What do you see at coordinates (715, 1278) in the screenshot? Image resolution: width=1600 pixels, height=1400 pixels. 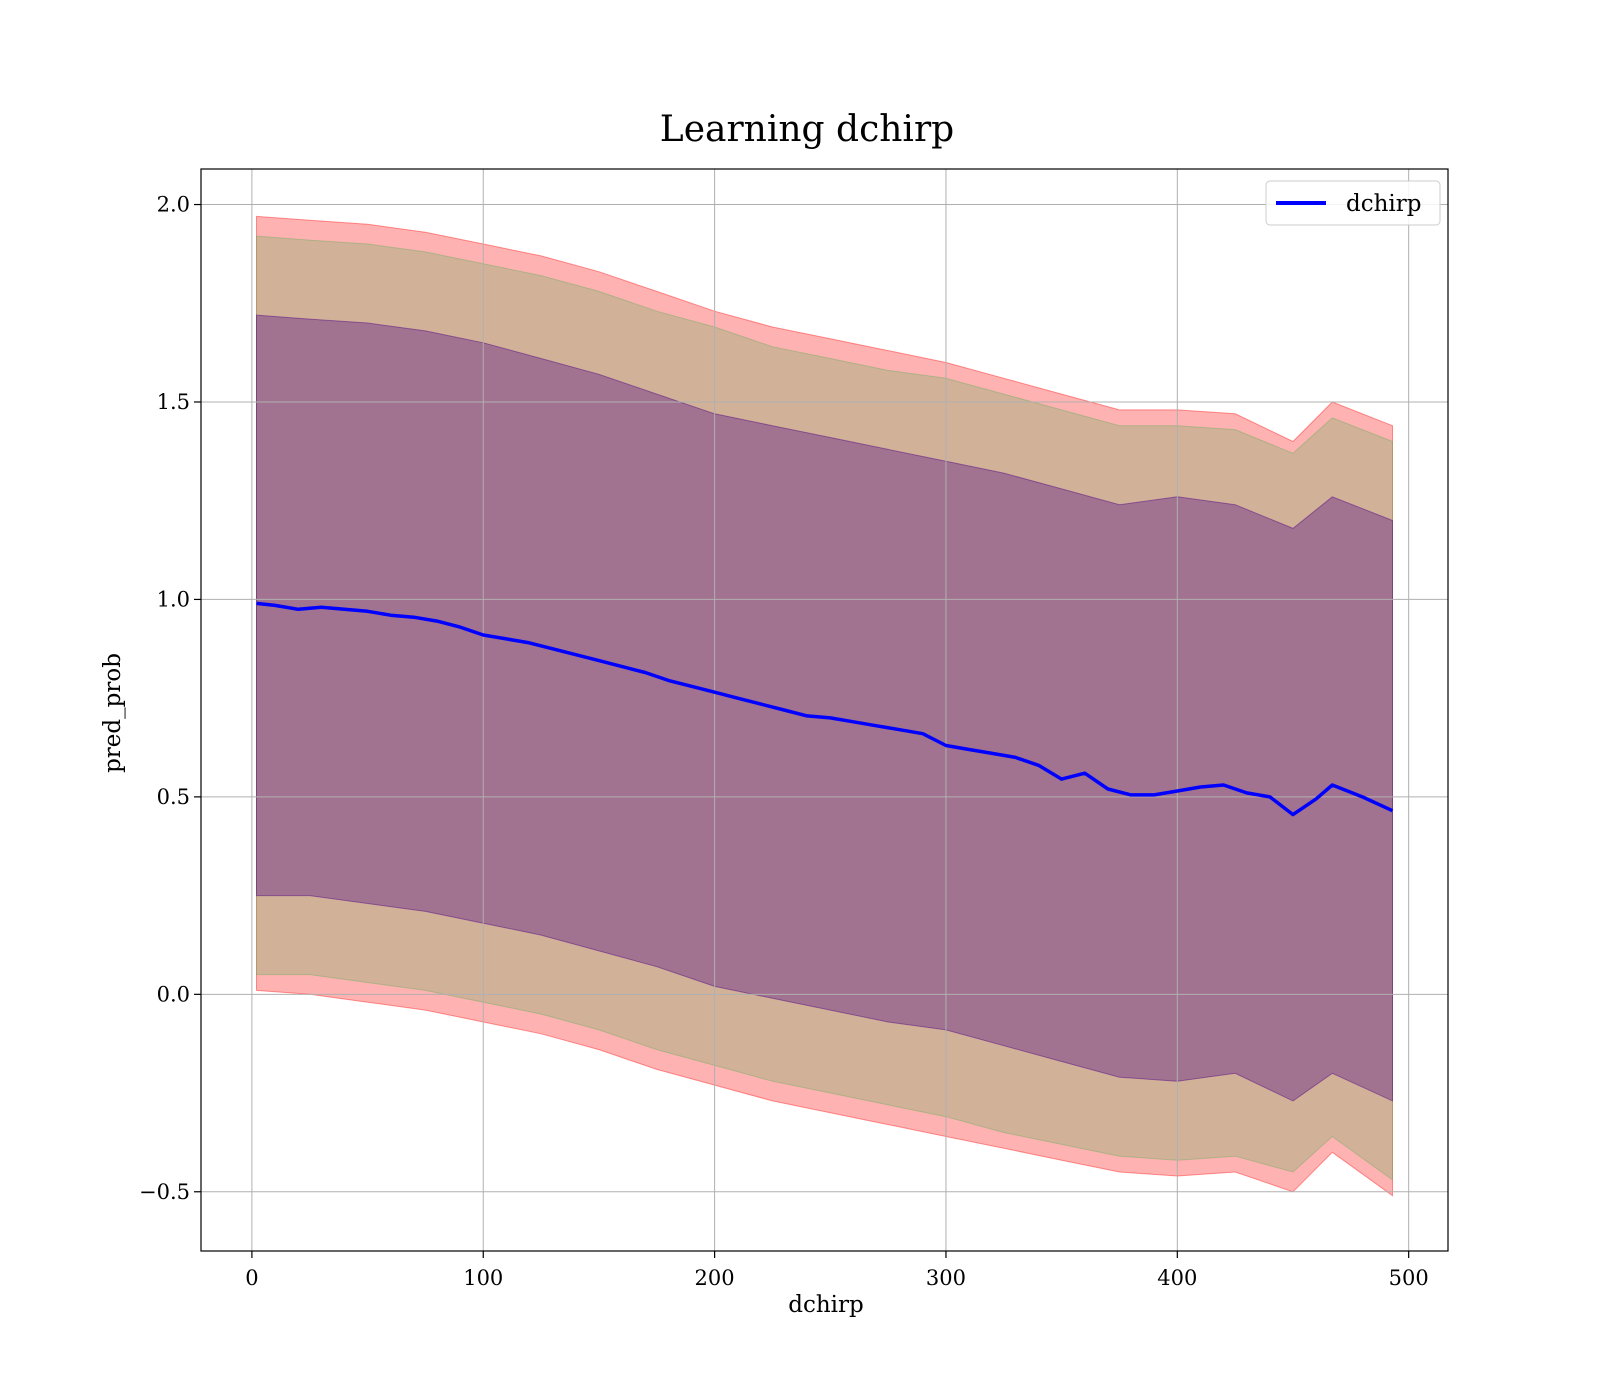 I see `x-tick-label: 200` at bounding box center [715, 1278].